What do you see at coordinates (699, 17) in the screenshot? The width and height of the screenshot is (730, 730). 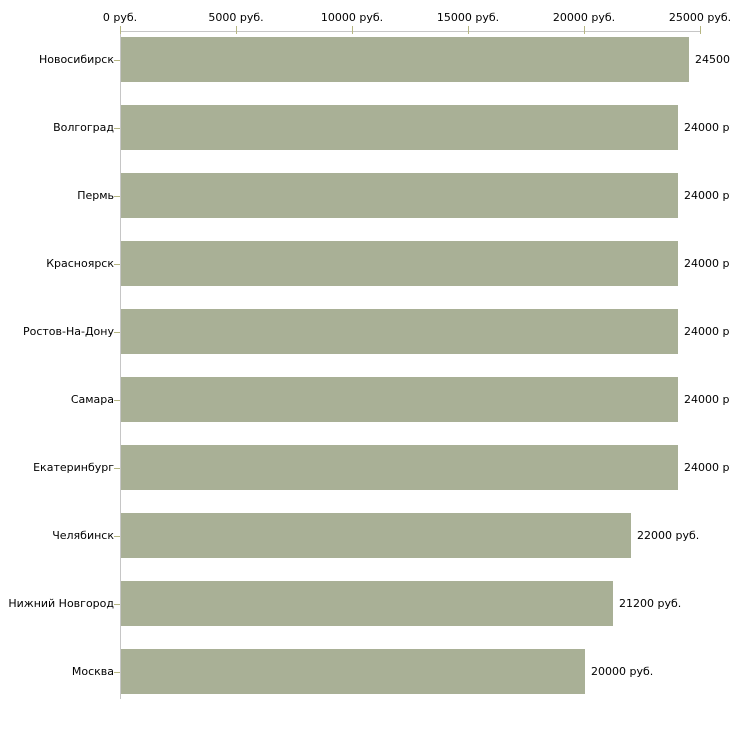 I see `x-axis-tick-label: 25000 руб.` at bounding box center [699, 17].